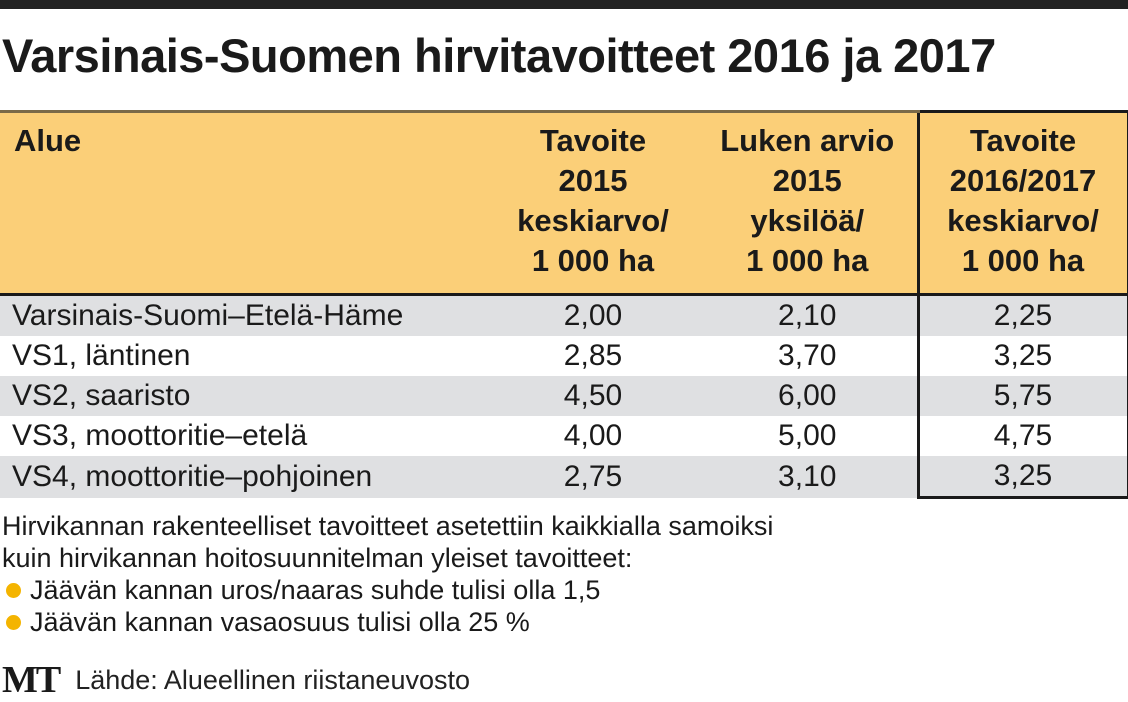 The height and width of the screenshot is (702, 1128). What do you see at coordinates (593, 435) in the screenshot?
I see `cell-value: 4,00` at bounding box center [593, 435].